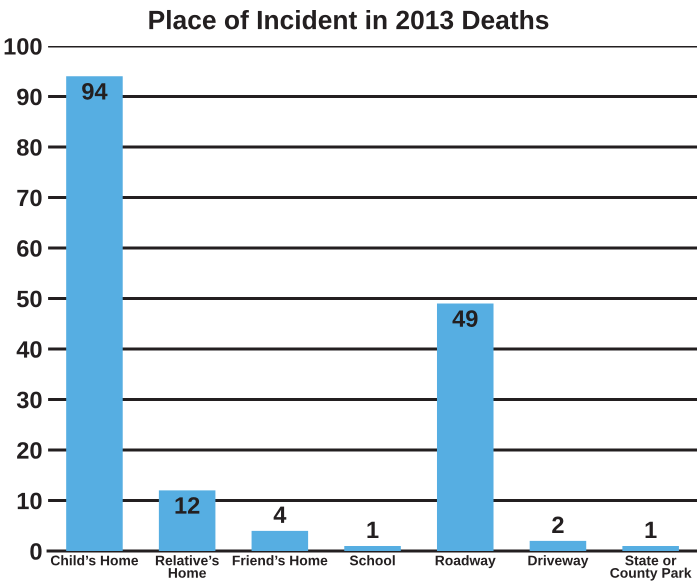 The image size is (697, 586). What do you see at coordinates (187, 566) in the screenshot?
I see `x-tick-label: Relative’s Home` at bounding box center [187, 566].